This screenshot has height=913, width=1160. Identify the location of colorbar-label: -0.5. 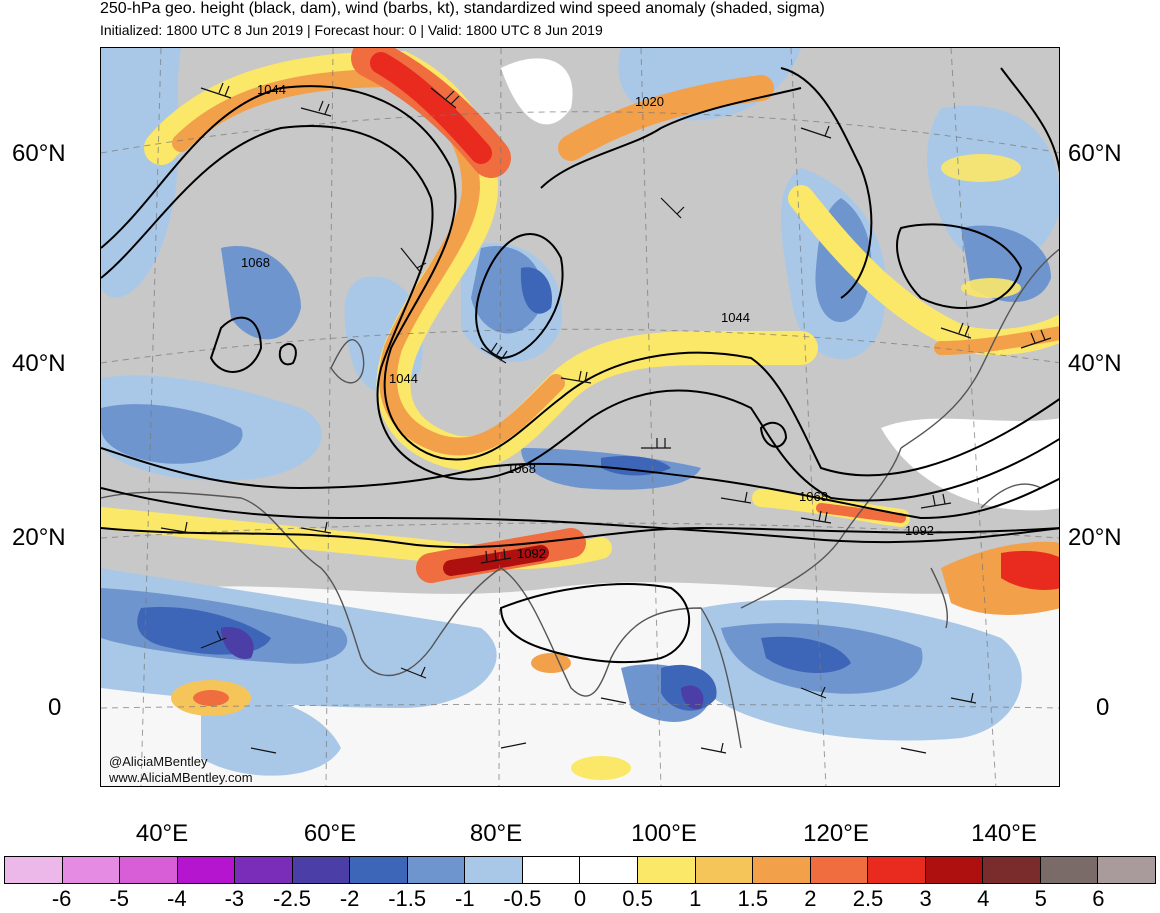
(522, 898).